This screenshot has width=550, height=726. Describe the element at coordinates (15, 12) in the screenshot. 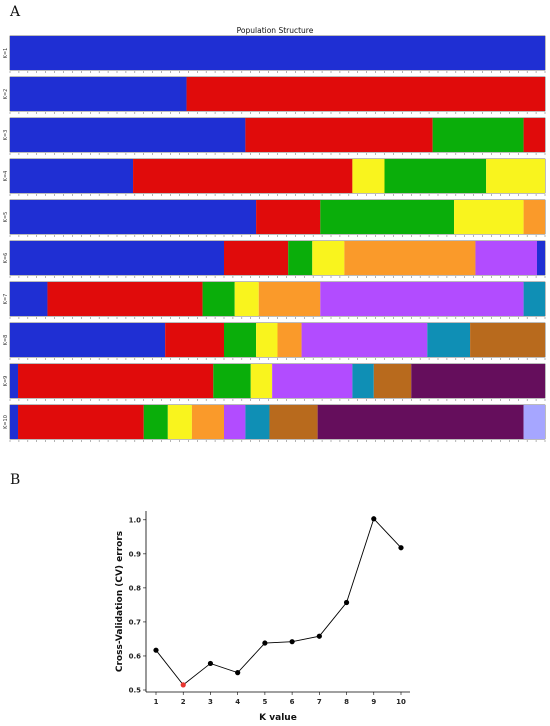

I see `panel-a-letter: A` at that location.